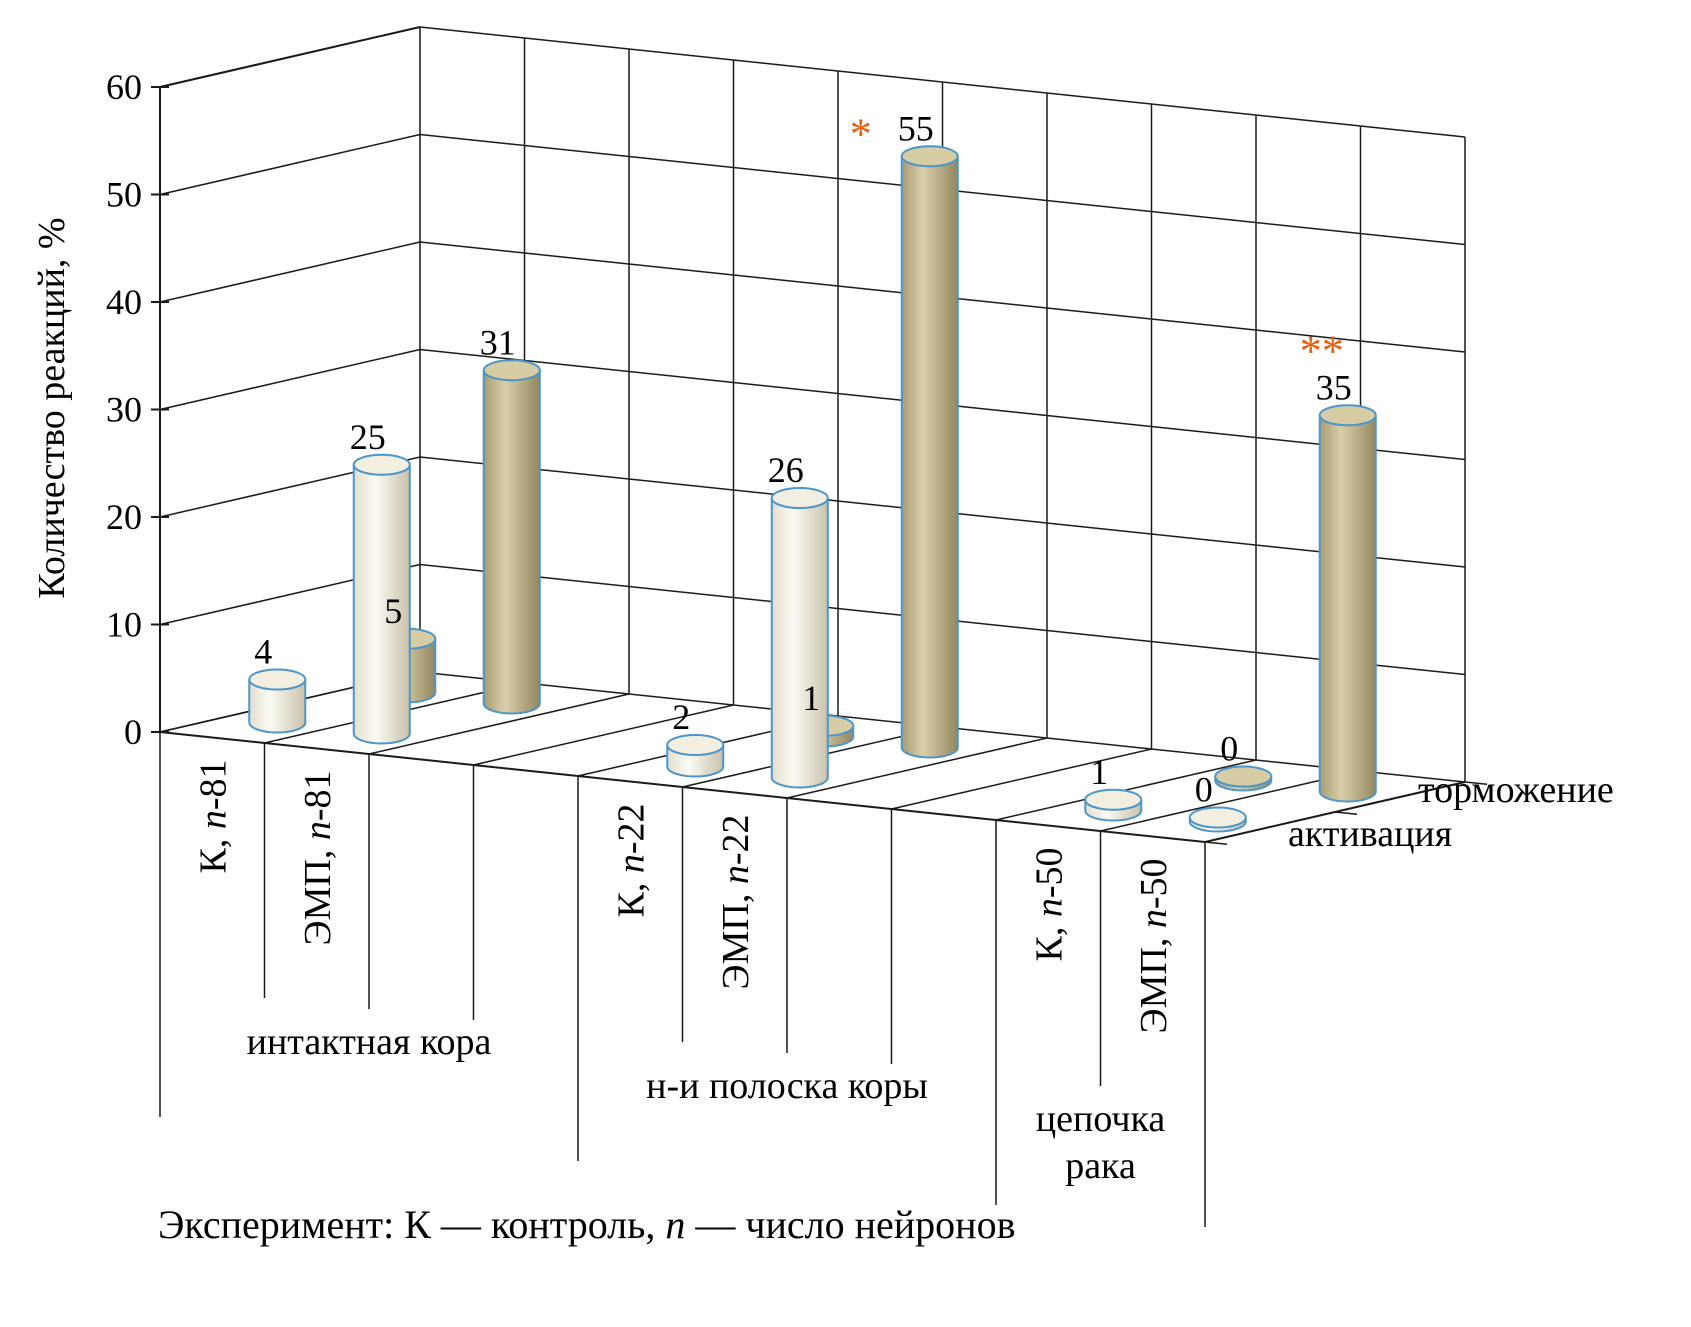 Image resolution: width=1691 pixels, height=1327 pixels. What do you see at coordinates (124, 625) in the screenshot?
I see `value-tick-label: 10` at bounding box center [124, 625].